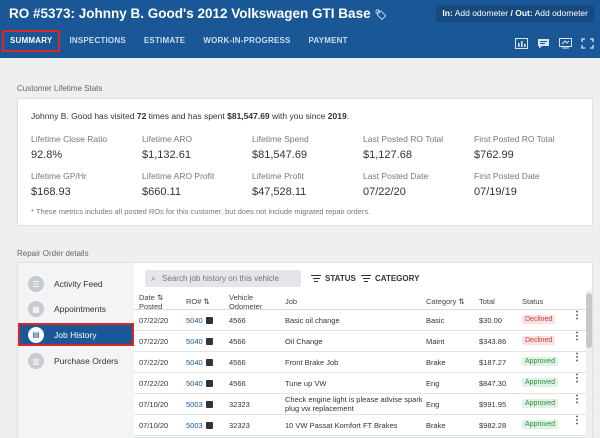 Image resolution: width=600 pixels, height=438 pixels. What do you see at coordinates (31, 41) in the screenshot?
I see `tab-summary: SUMMARY` at bounding box center [31, 41].